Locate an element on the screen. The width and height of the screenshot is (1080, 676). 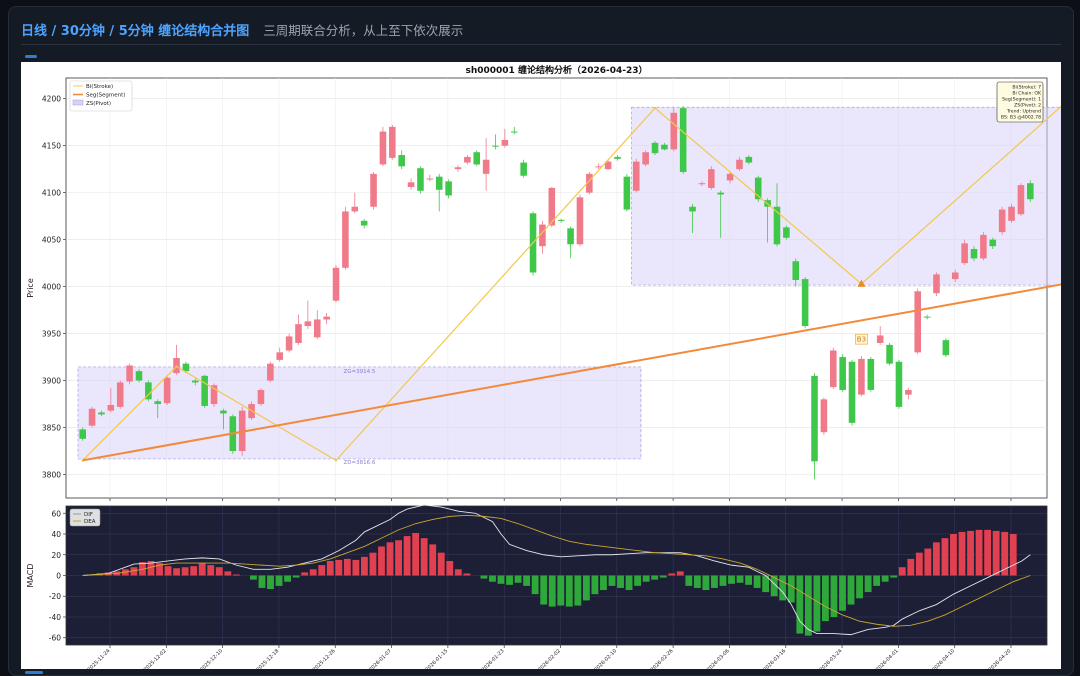
price-legend-box is located at coordinates (101, 96).